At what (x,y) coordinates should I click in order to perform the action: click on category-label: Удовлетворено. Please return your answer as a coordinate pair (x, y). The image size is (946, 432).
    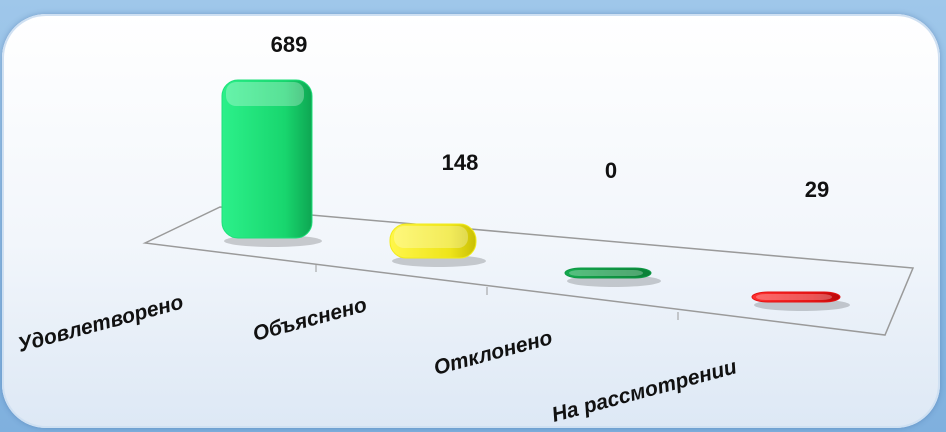
    Looking at the image, I should click on (100, 323).